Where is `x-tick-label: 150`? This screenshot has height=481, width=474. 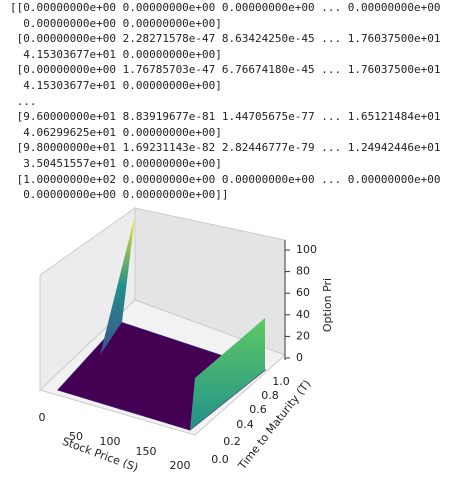 x-tick-label: 150 is located at coordinates (146, 451).